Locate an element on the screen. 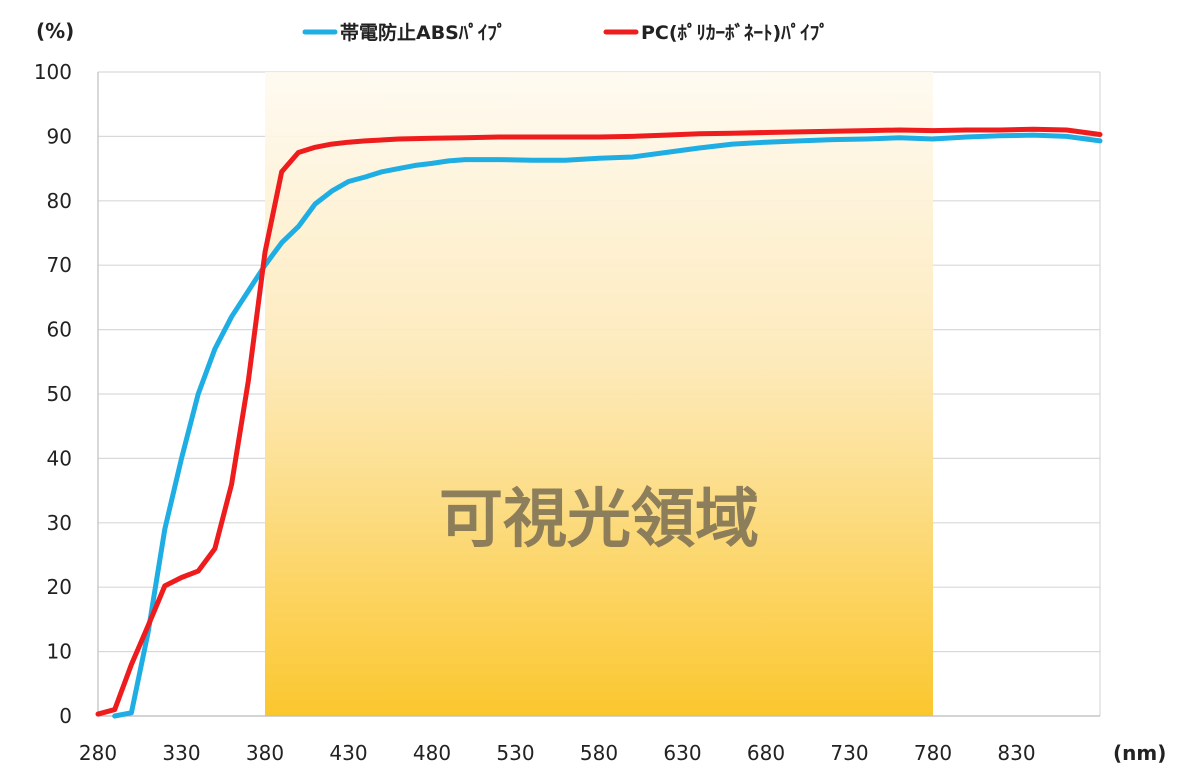 The image size is (1196, 782). x-tick-label: 430 is located at coordinates (348, 753).